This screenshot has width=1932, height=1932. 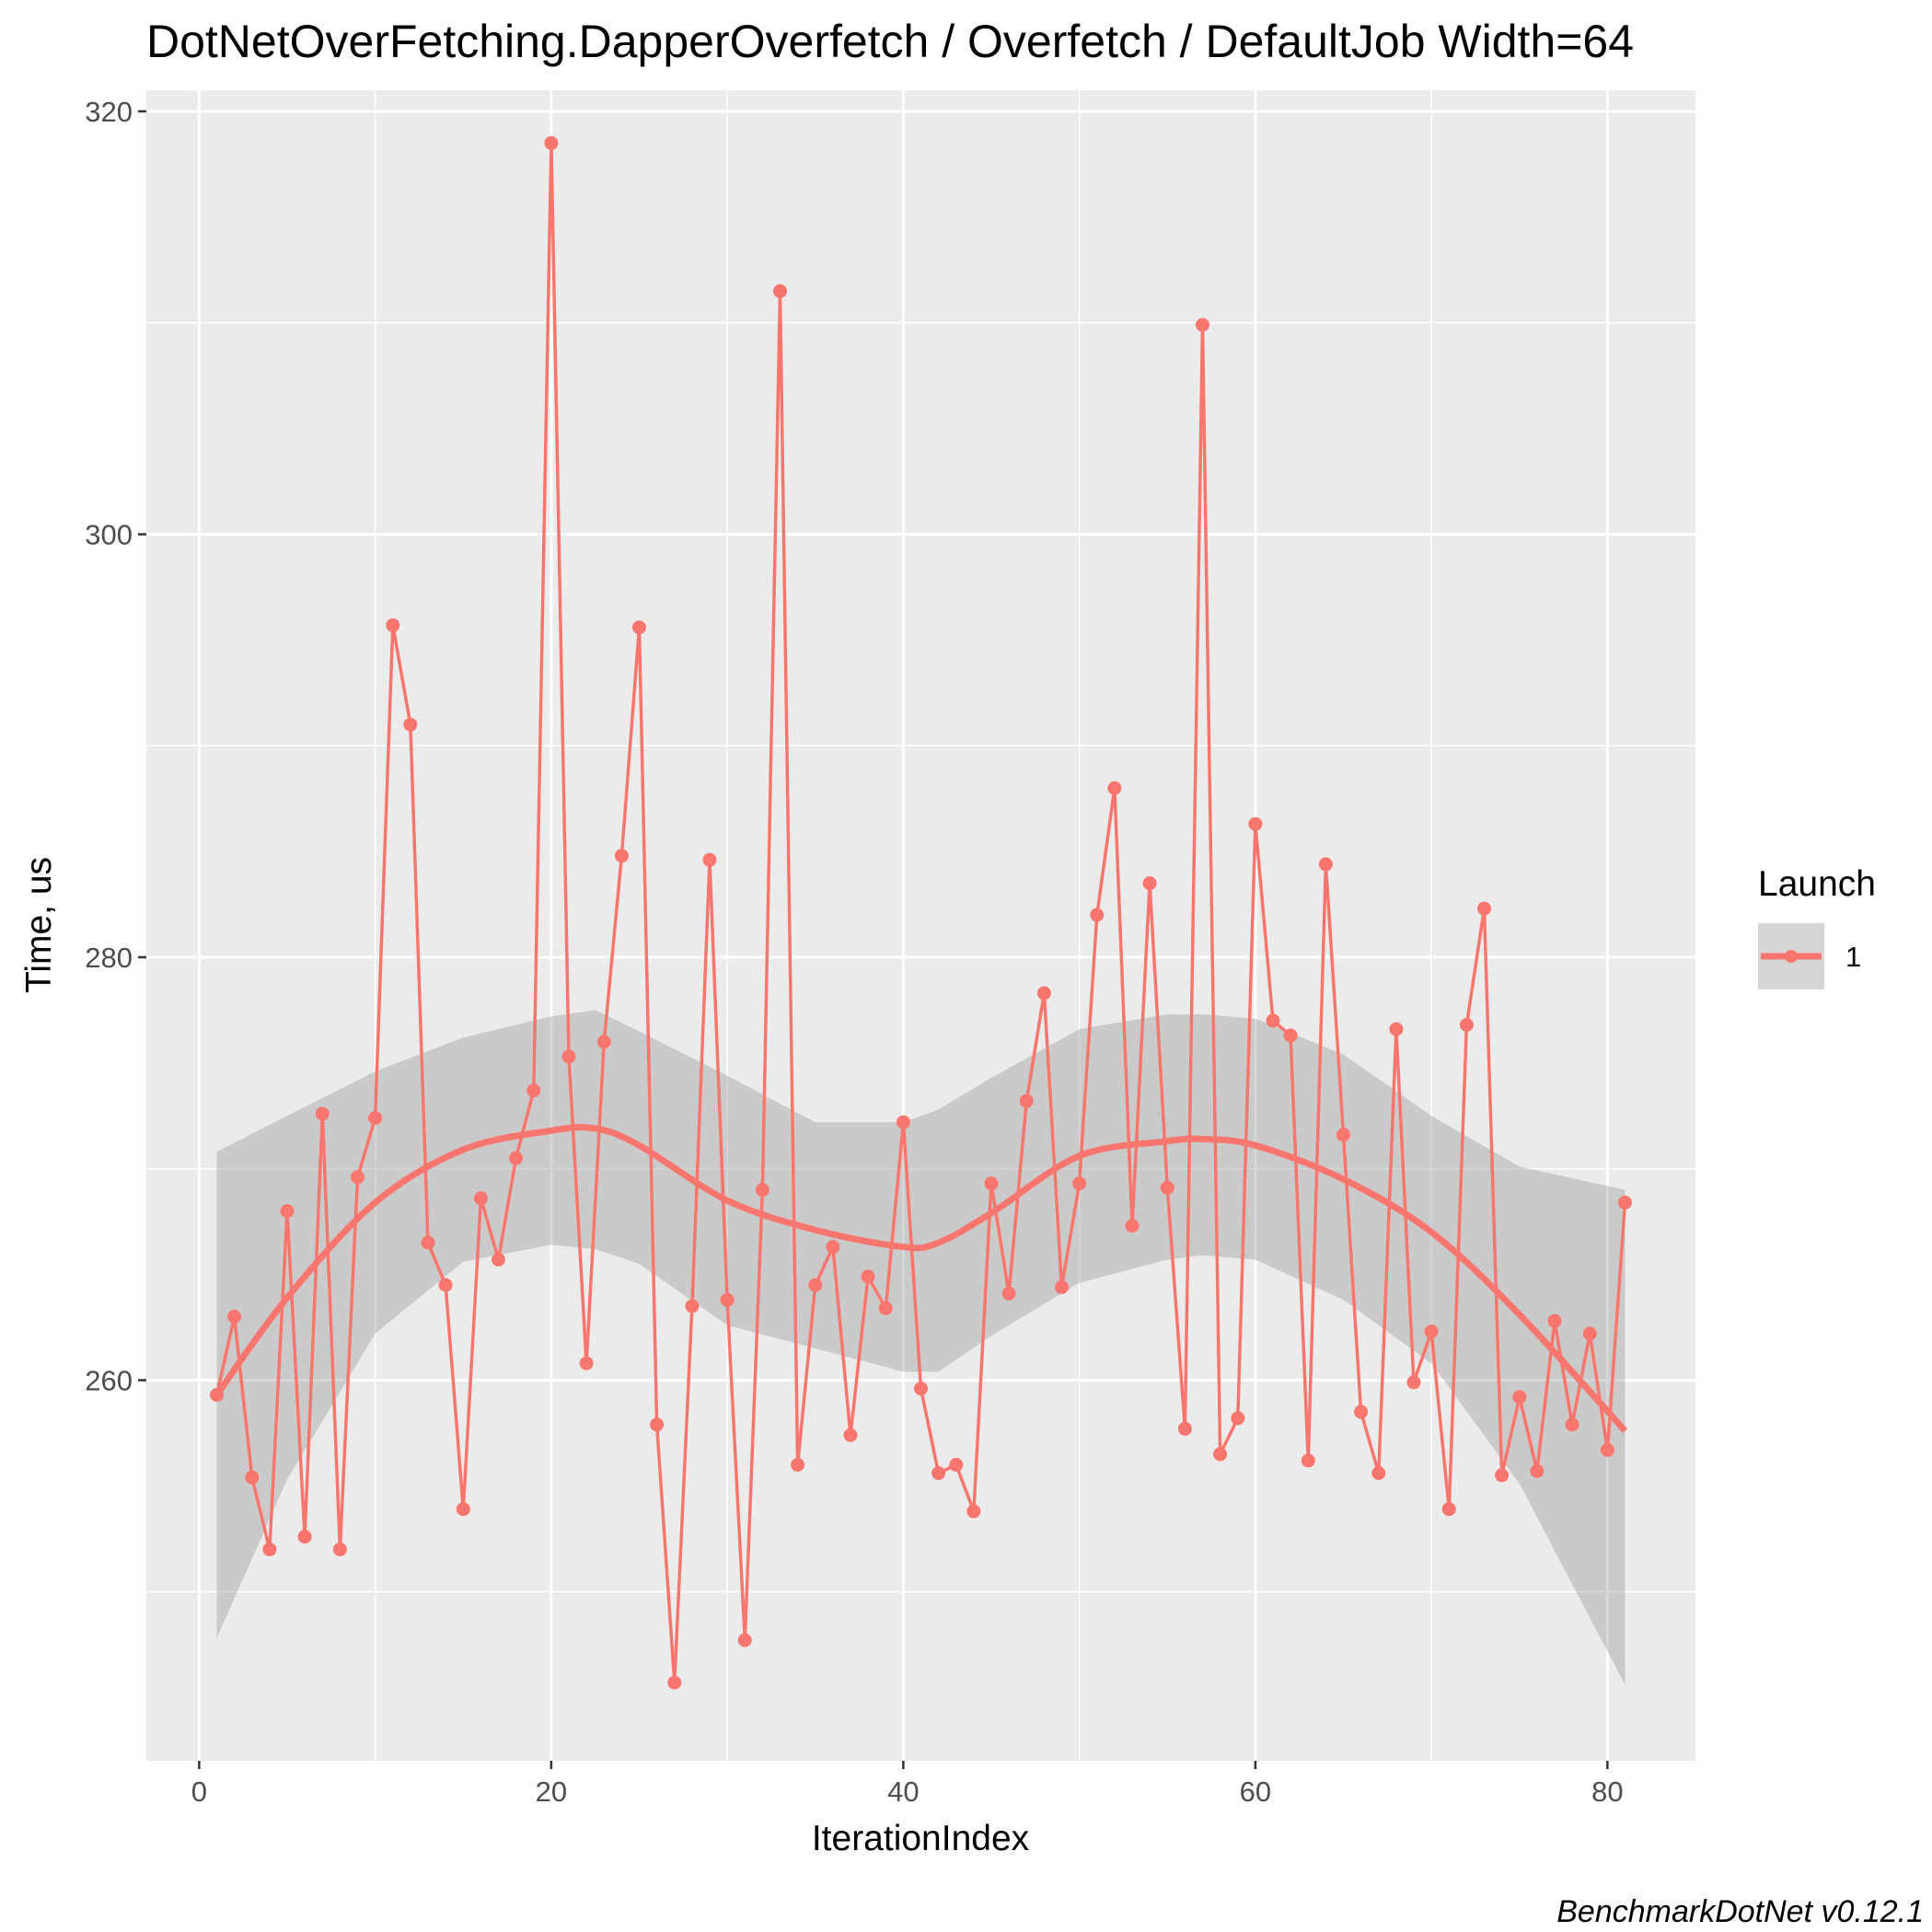 What do you see at coordinates (109, 534) in the screenshot?
I see `y-tick-label: 300` at bounding box center [109, 534].